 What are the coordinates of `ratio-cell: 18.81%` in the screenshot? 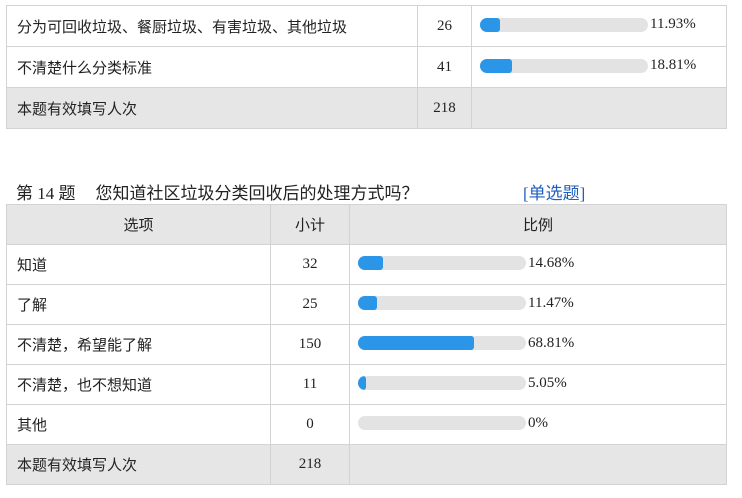 It's located at (599, 67).